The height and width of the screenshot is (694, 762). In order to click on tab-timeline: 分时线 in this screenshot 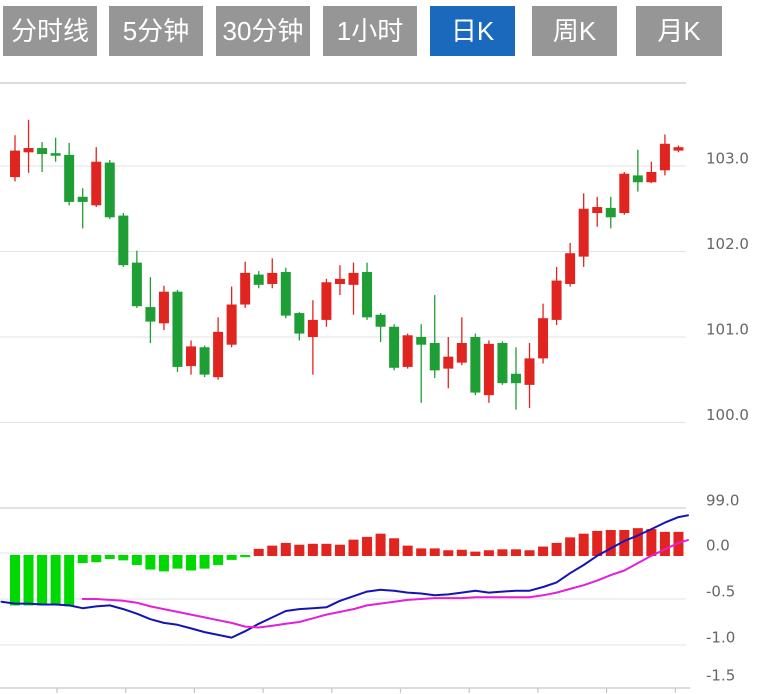, I will do `click(50, 31)`.